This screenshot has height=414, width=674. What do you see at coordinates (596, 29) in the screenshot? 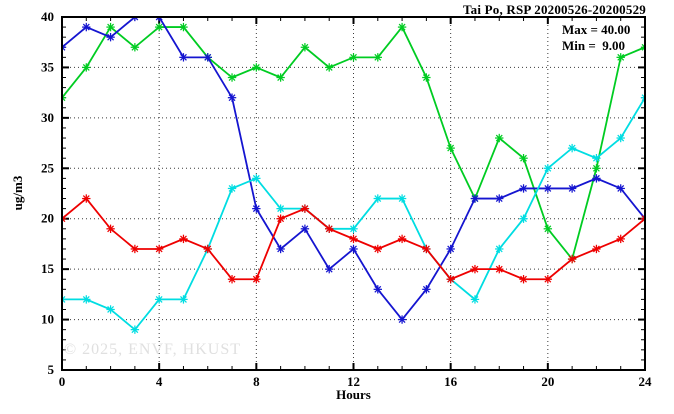
I see `max-value-label: Max = 40.00` at bounding box center [596, 29].